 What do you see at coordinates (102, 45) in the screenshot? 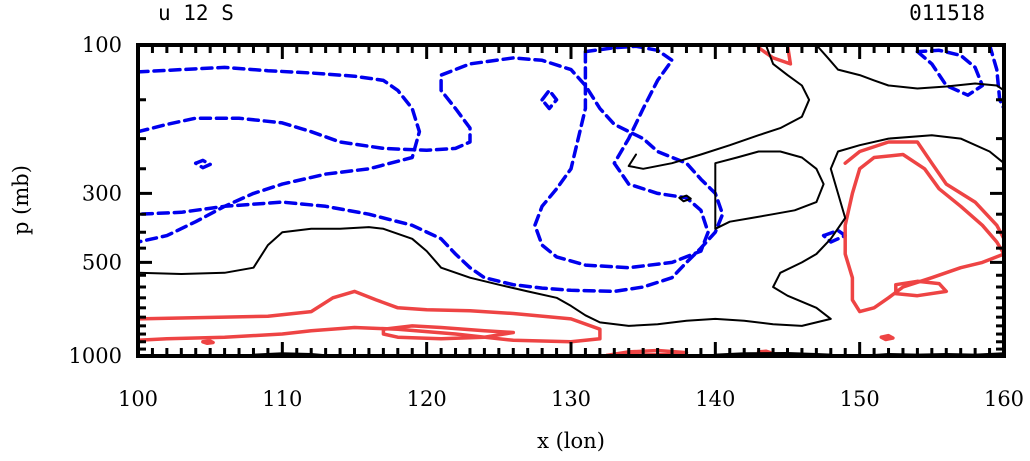
I see `y-tick-label: 100` at bounding box center [102, 45].